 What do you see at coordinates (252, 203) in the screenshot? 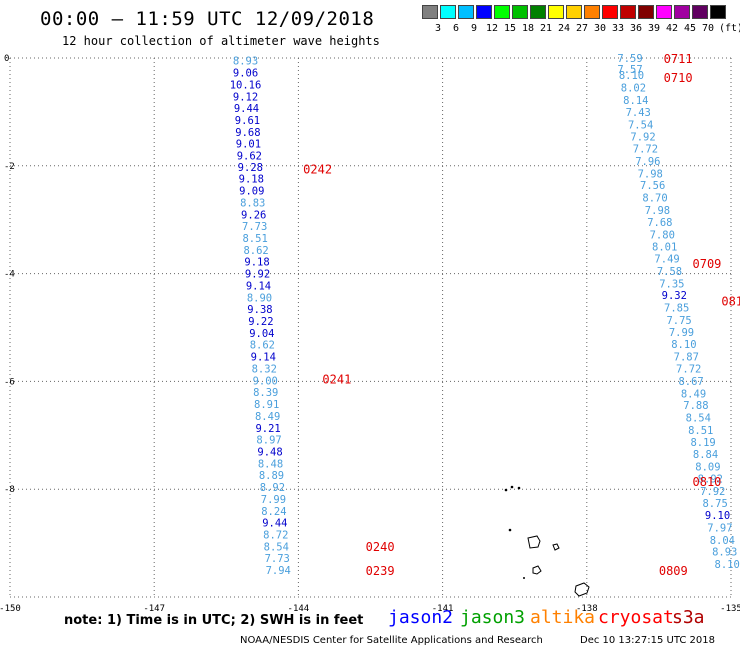
I see `wave-height-value: 8.83` at bounding box center [252, 203].